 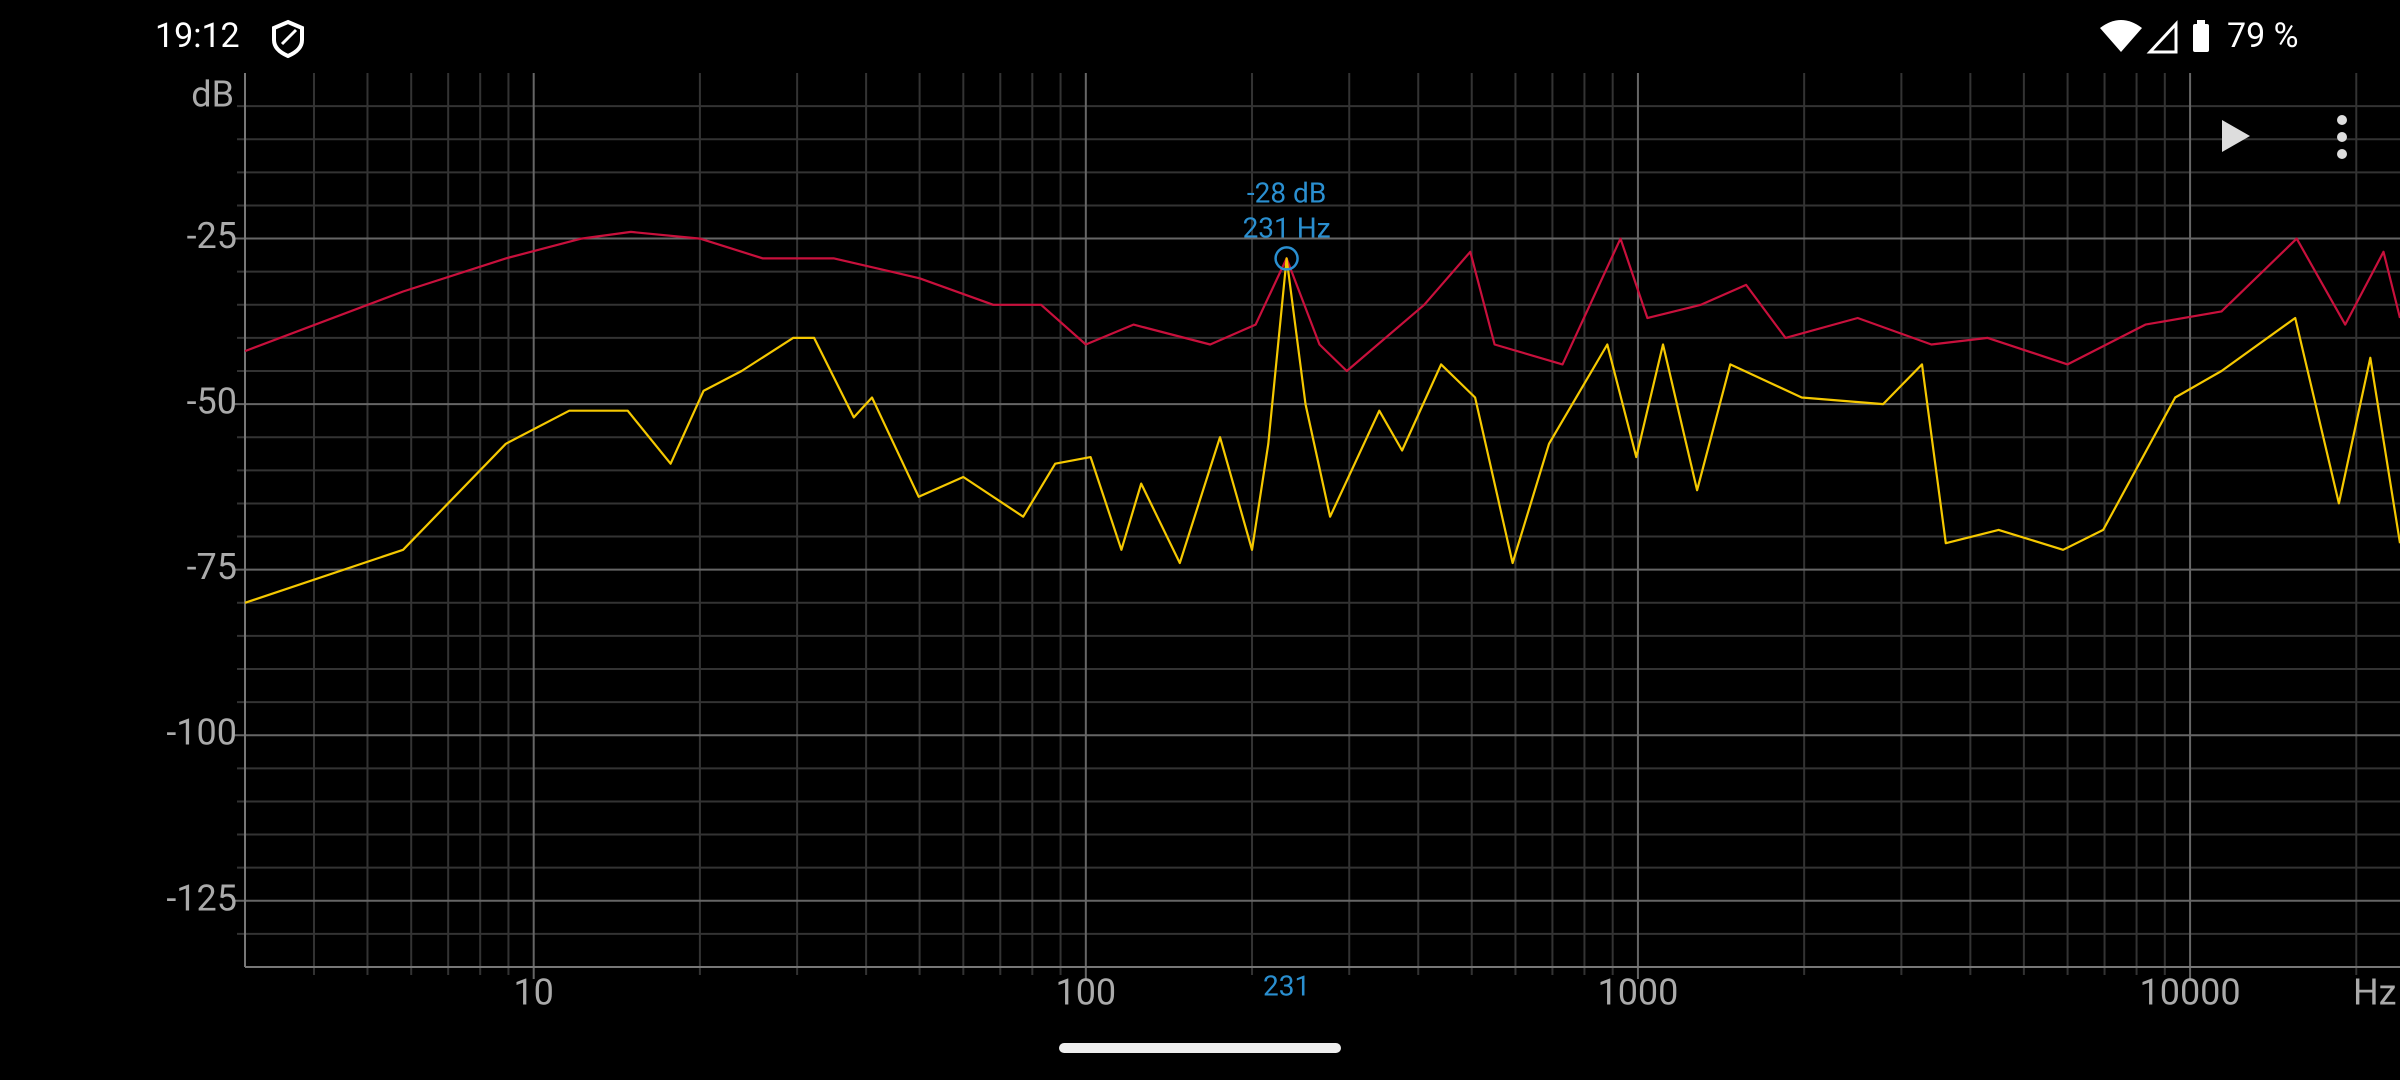 What do you see at coordinates (1085, 993) in the screenshot?
I see `x-tick-label: 100` at bounding box center [1085, 993].